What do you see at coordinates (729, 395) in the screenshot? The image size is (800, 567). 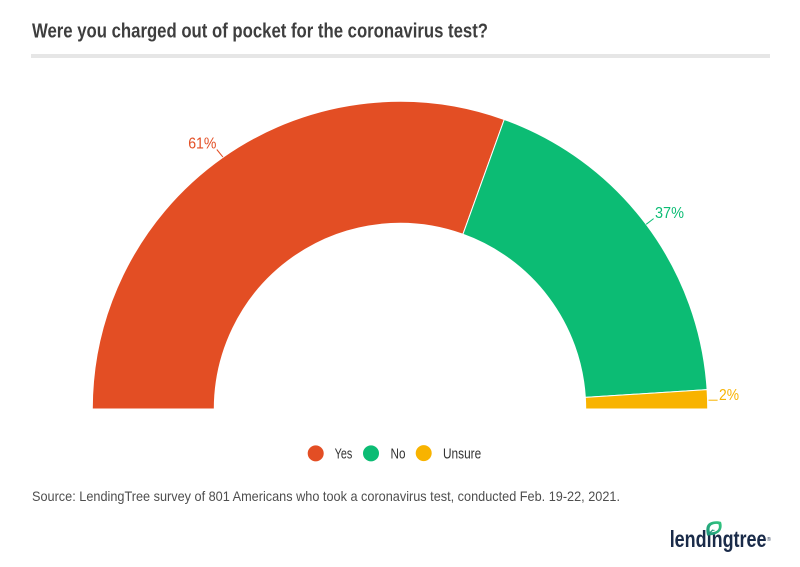 I see `svg-text: 2%` at bounding box center [729, 395].